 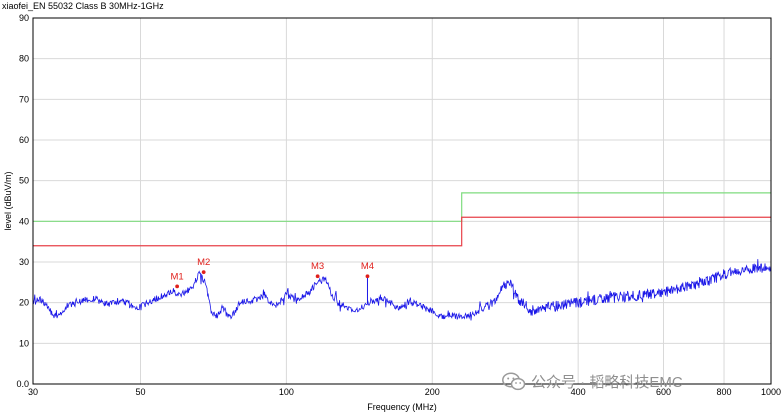 I want to click on emission-trace, so click(x=401, y=290).